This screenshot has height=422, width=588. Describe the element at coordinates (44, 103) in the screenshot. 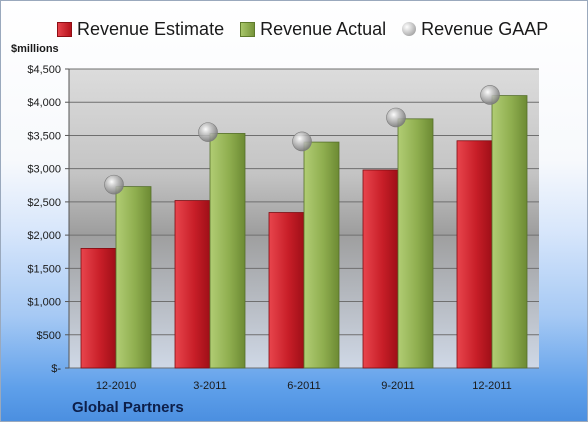

I see `y-tick-label: $4,000` at that location.